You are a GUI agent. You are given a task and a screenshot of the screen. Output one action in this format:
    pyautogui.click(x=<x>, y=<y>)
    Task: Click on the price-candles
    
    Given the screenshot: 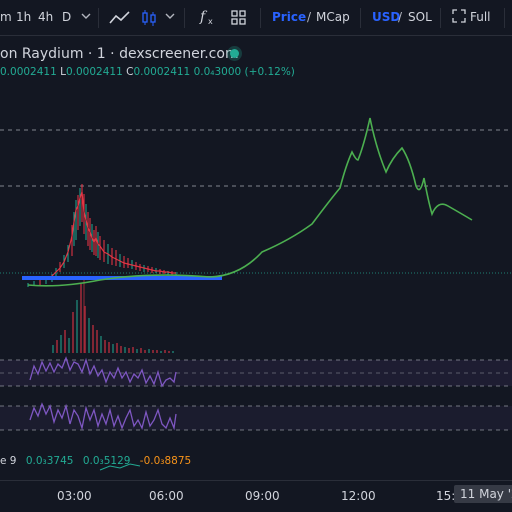 What is the action you would take?
    pyautogui.click(x=102, y=235)
    